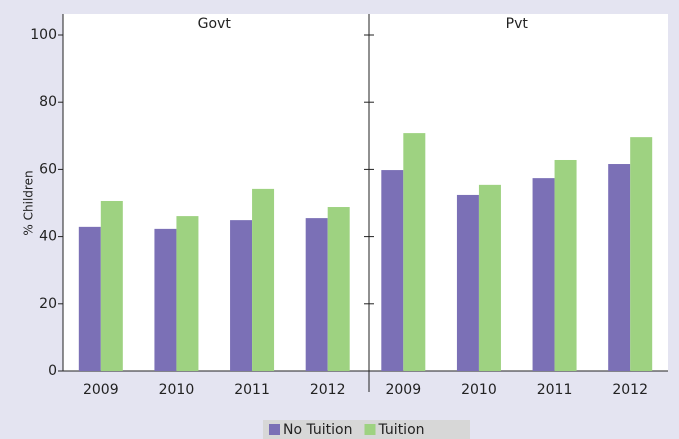 The height and width of the screenshot is (439, 679). What do you see at coordinates (48, 304) in the screenshot?
I see `y-tick-label: 20` at bounding box center [48, 304].